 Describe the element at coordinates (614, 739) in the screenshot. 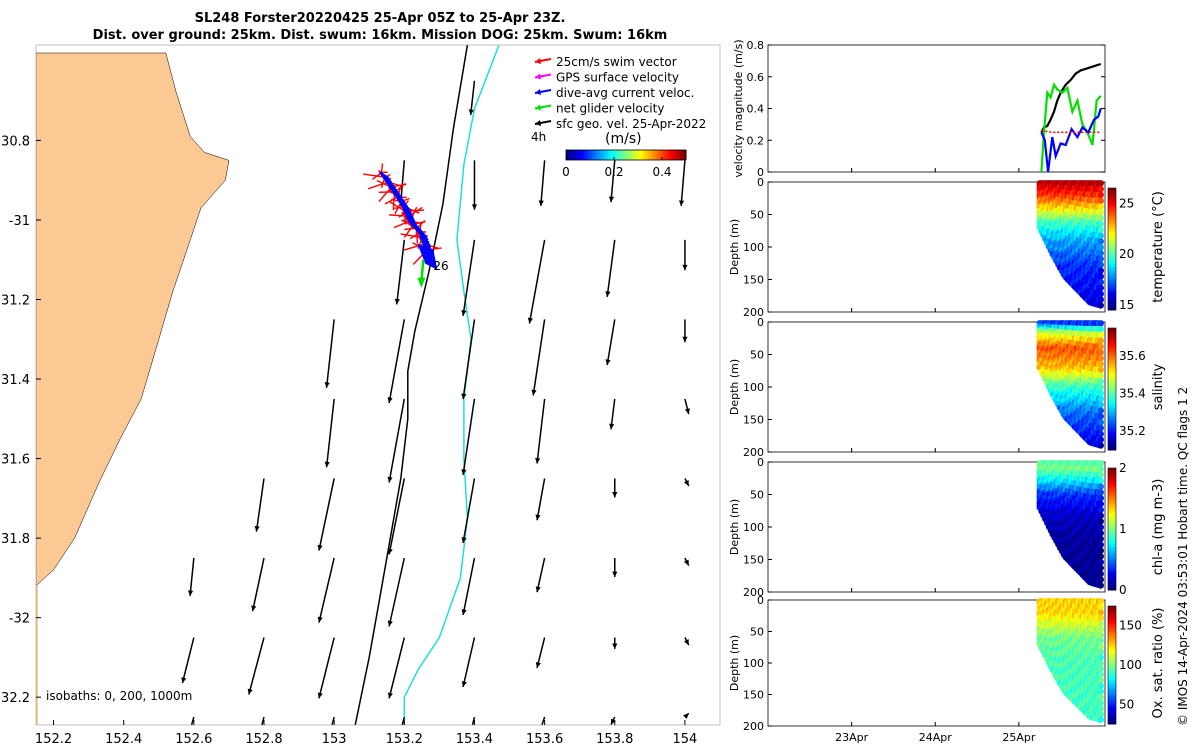

I see `map-xtick-label: 153.8` at that location.